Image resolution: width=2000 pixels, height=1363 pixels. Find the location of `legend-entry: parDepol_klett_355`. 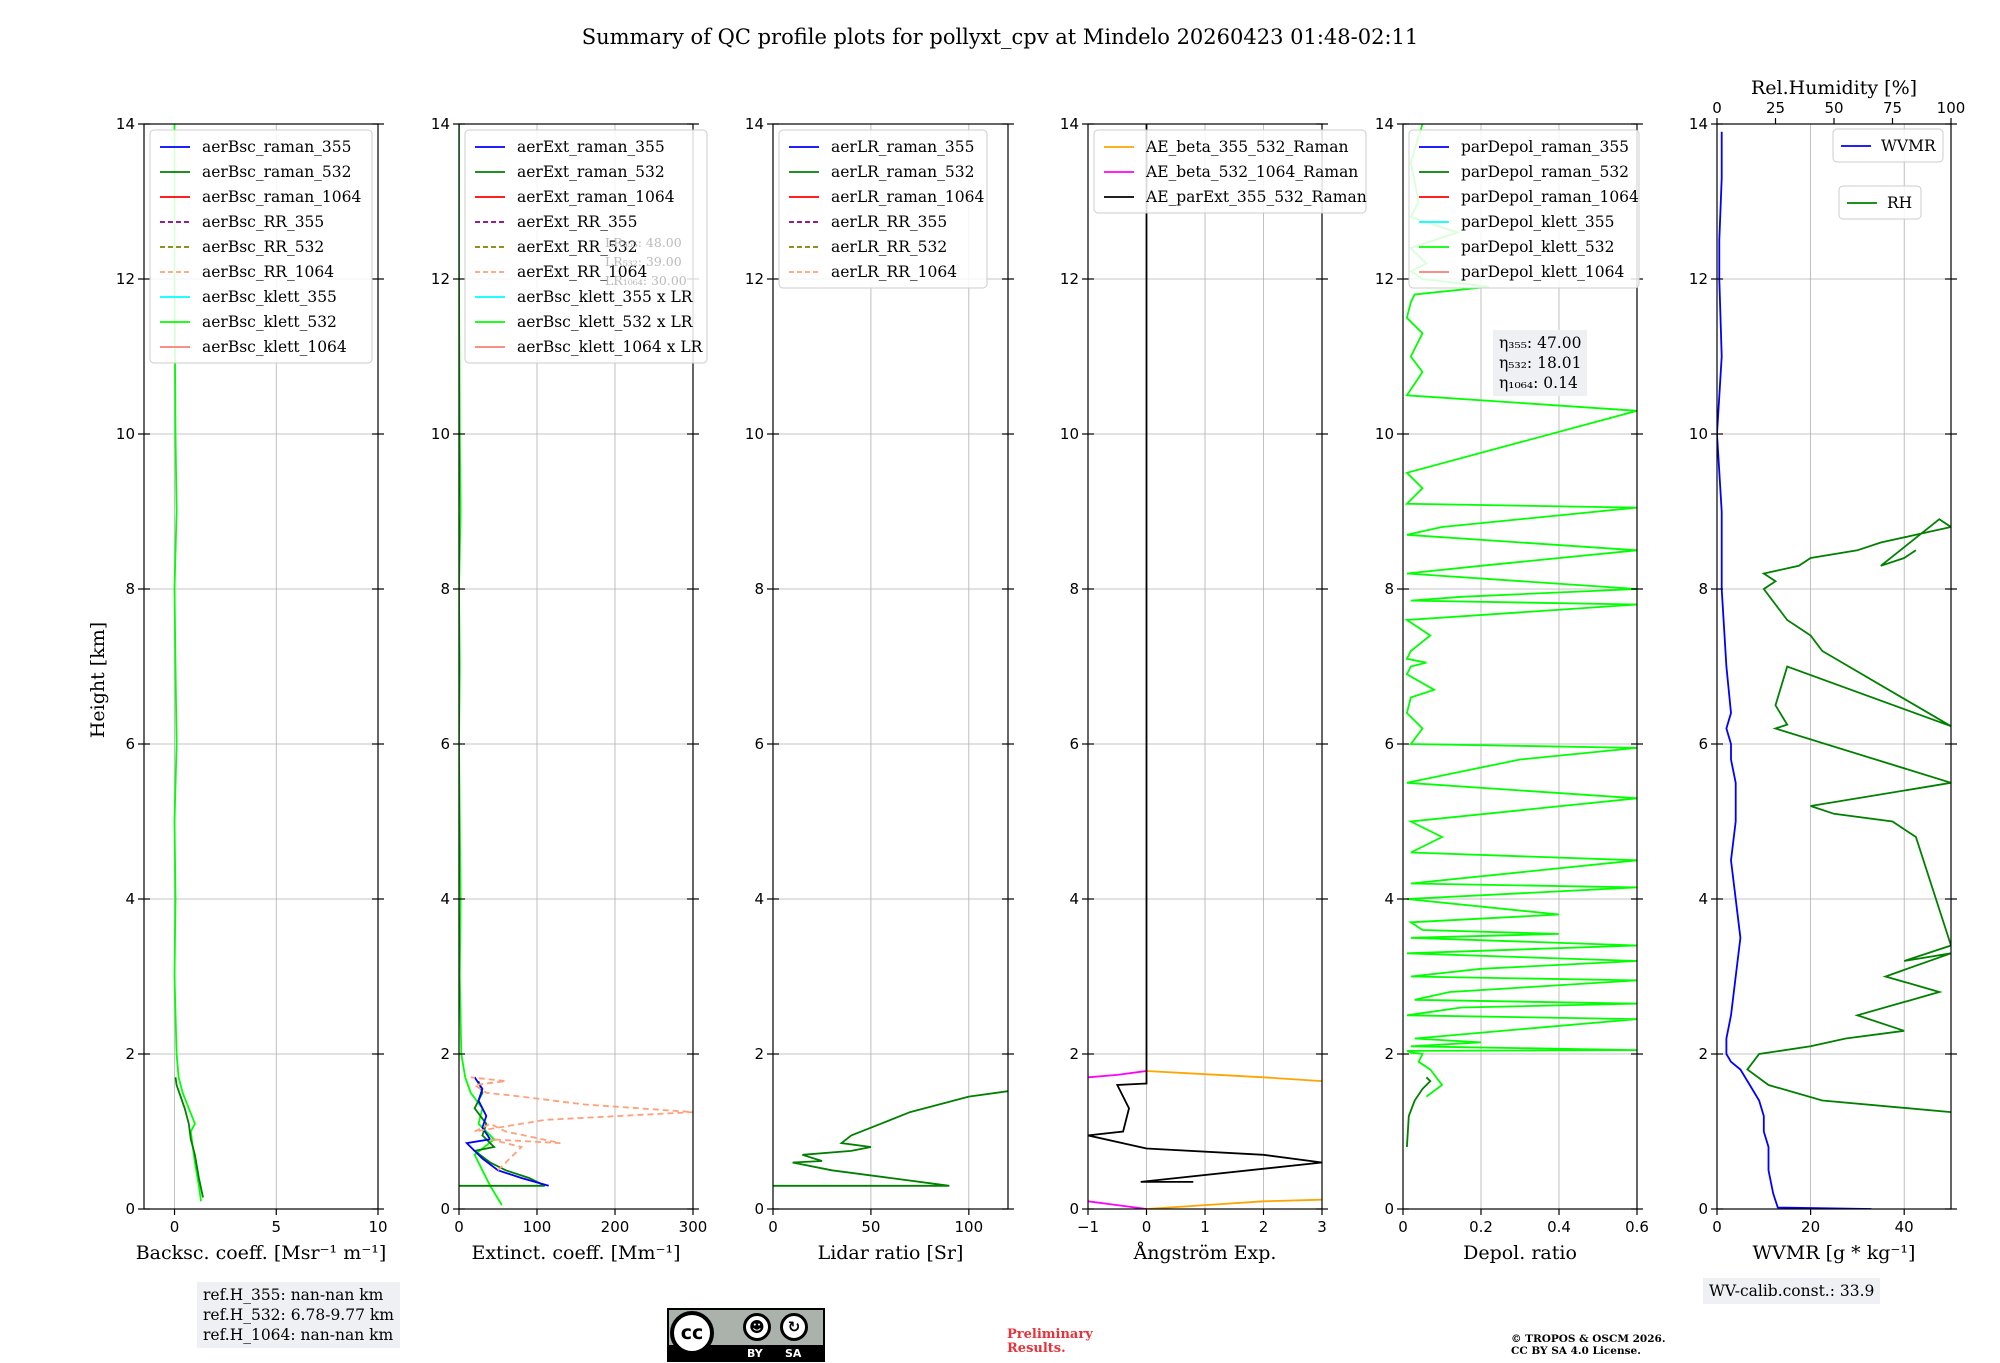

legend-entry: parDepol_klett_355 is located at coordinates (1537, 222).